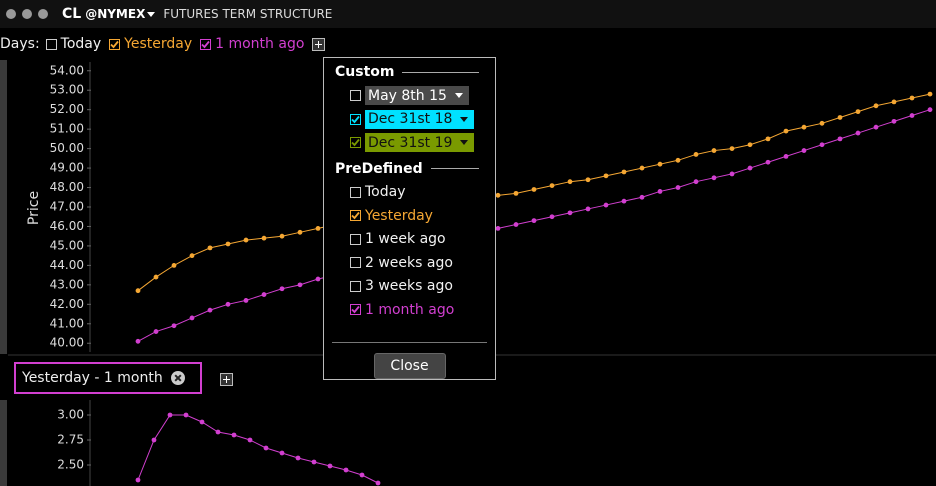  I want to click on add-tab, so click(226, 379).